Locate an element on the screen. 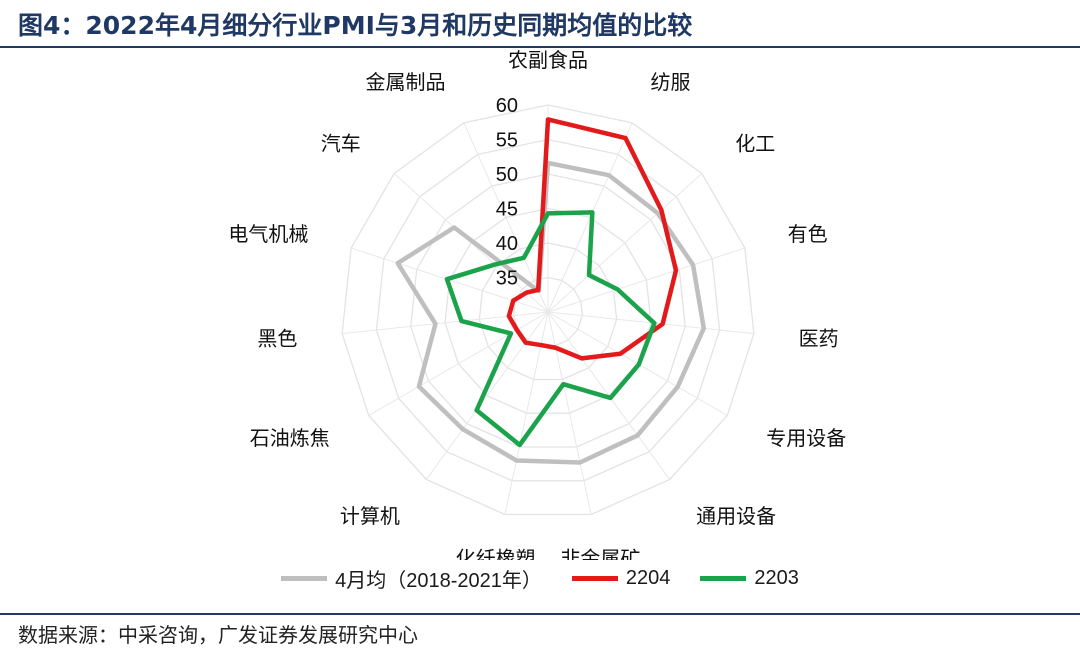 The image size is (1080, 656). tick-label: 35 is located at coordinates (507, 279).